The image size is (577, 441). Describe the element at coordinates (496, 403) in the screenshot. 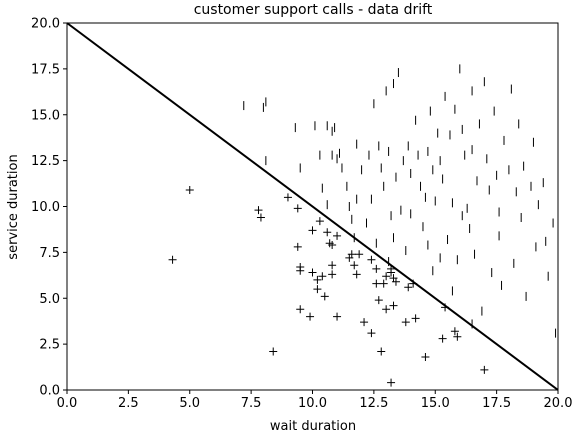

I see `x-tick-label: 17.5` at that location.